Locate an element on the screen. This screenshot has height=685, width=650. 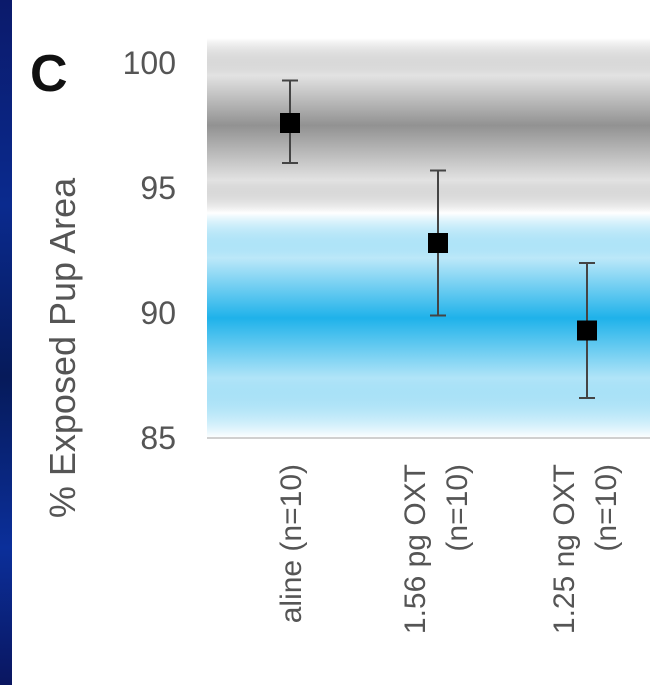
y-tick-label: 95 is located at coordinates (158, 188).